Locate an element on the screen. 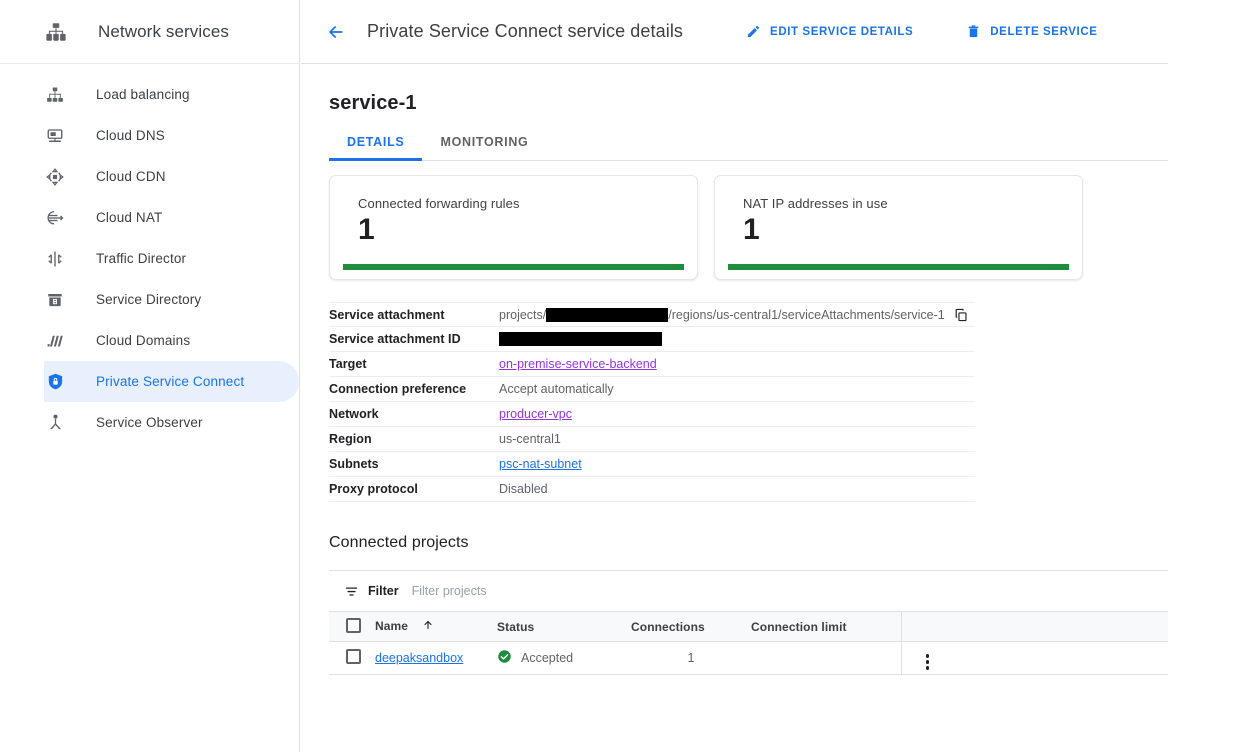 Image resolution: width=1257 pixels, height=752 pixels. delete-service-button: DELETE SERVICE is located at coordinates (1031, 31).